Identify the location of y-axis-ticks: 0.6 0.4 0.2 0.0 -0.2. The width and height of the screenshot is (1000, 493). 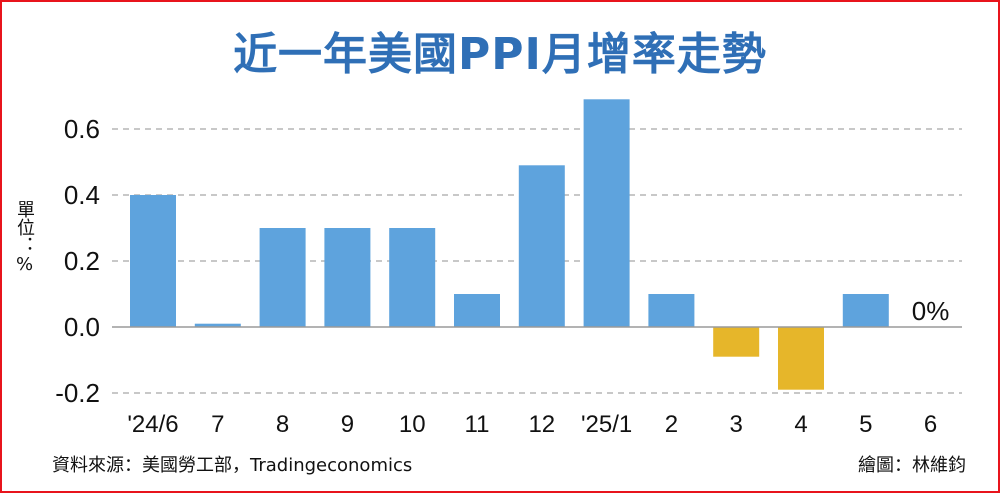
(77, 261).